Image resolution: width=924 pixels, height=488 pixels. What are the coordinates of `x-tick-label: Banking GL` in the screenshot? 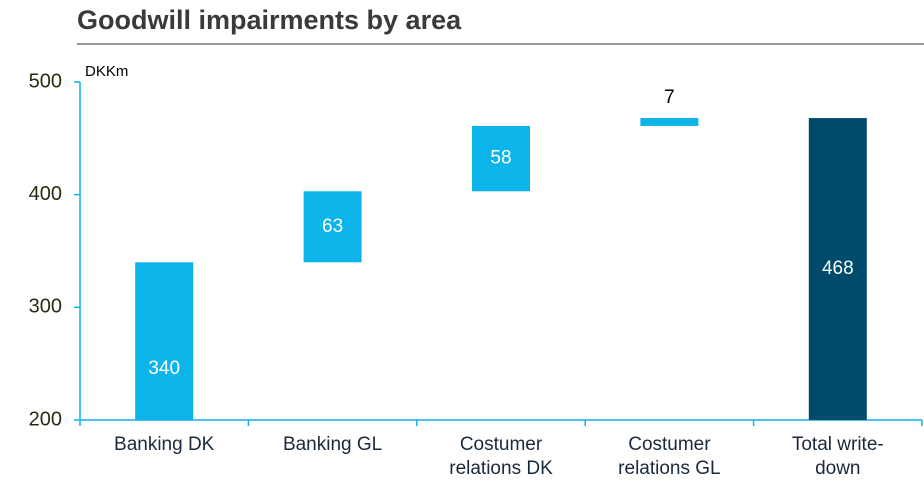 It's located at (332, 444).